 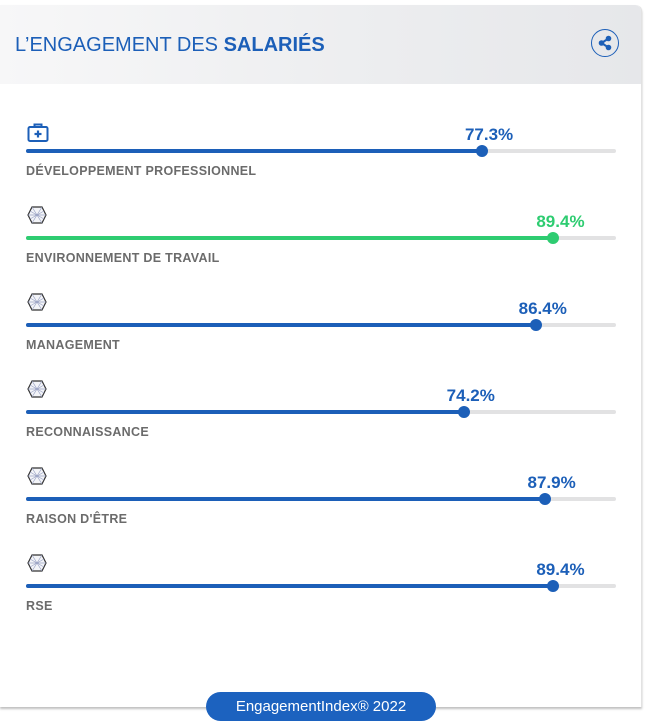 What do you see at coordinates (320, 335) in the screenshot?
I see `metric-row-3: 86.4% MANAGEMENT` at bounding box center [320, 335].